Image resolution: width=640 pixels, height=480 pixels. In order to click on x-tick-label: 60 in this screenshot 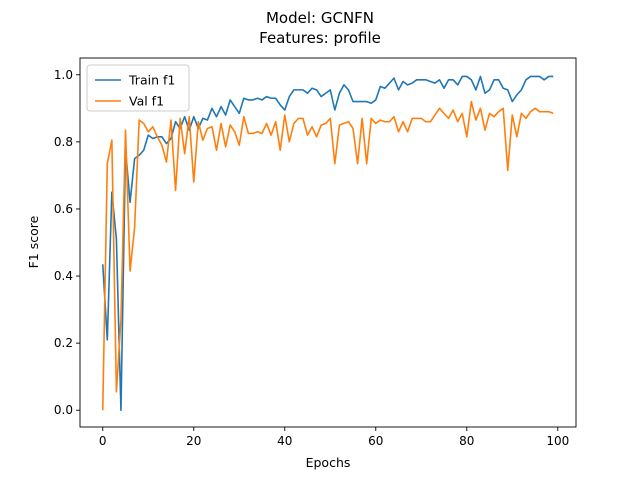, I will do `click(375, 441)`.